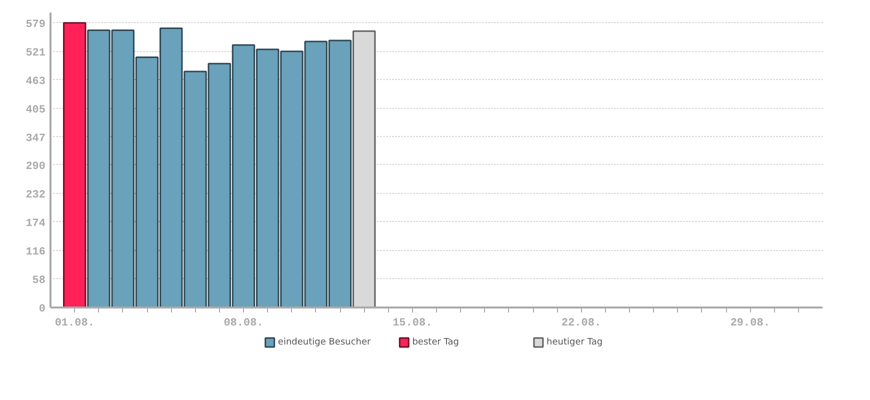  What do you see at coordinates (36, 252) in the screenshot?
I see `y-tick-label: 116` at bounding box center [36, 252].